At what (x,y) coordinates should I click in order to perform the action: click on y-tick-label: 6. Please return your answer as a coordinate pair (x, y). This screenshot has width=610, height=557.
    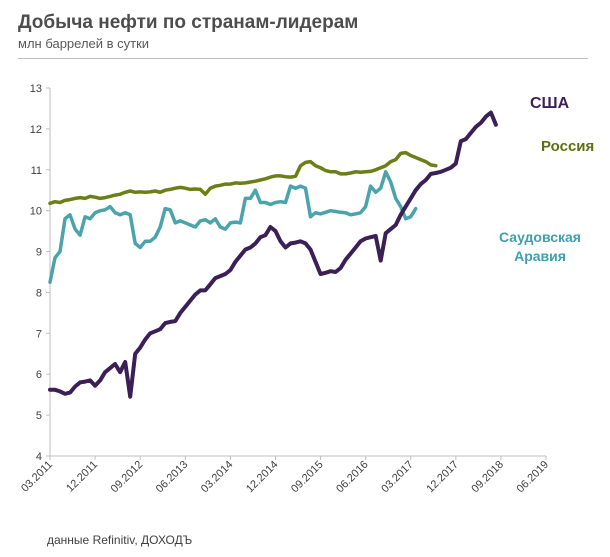
    Looking at the image, I should click on (39, 375).